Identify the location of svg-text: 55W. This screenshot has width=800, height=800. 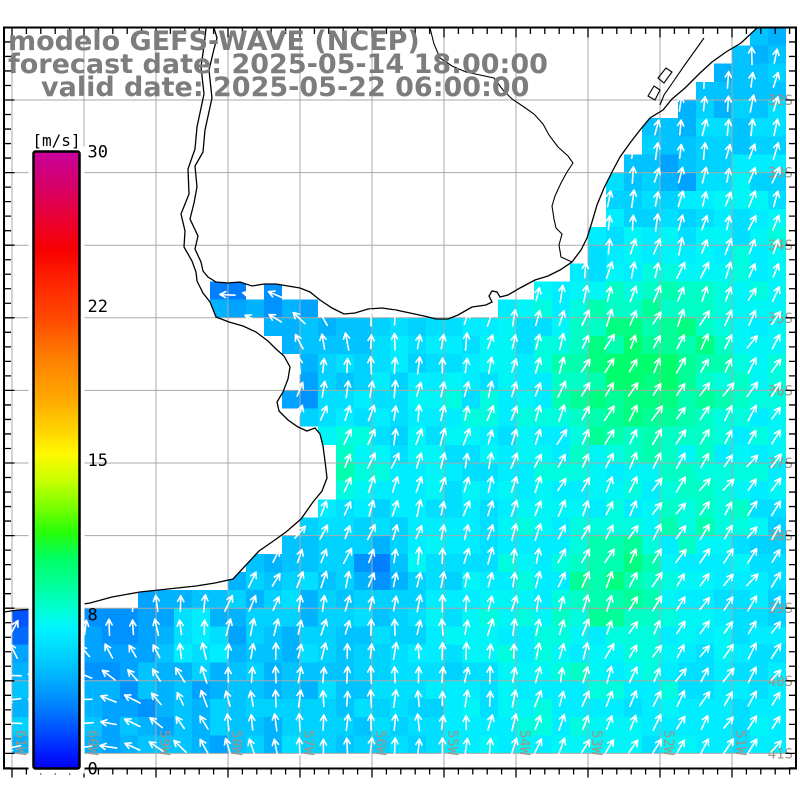
(452, 743).